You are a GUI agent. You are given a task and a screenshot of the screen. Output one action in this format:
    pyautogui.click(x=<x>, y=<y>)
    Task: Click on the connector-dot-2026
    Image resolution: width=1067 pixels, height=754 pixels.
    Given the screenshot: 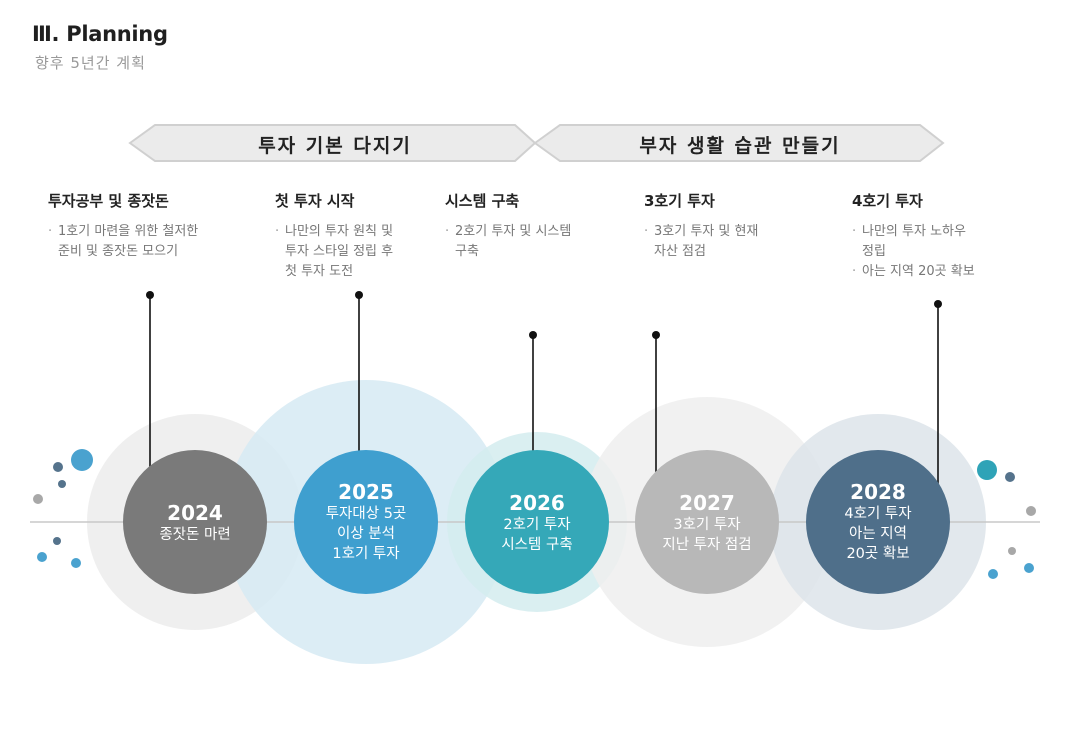 What is the action you would take?
    pyautogui.click(x=533, y=335)
    